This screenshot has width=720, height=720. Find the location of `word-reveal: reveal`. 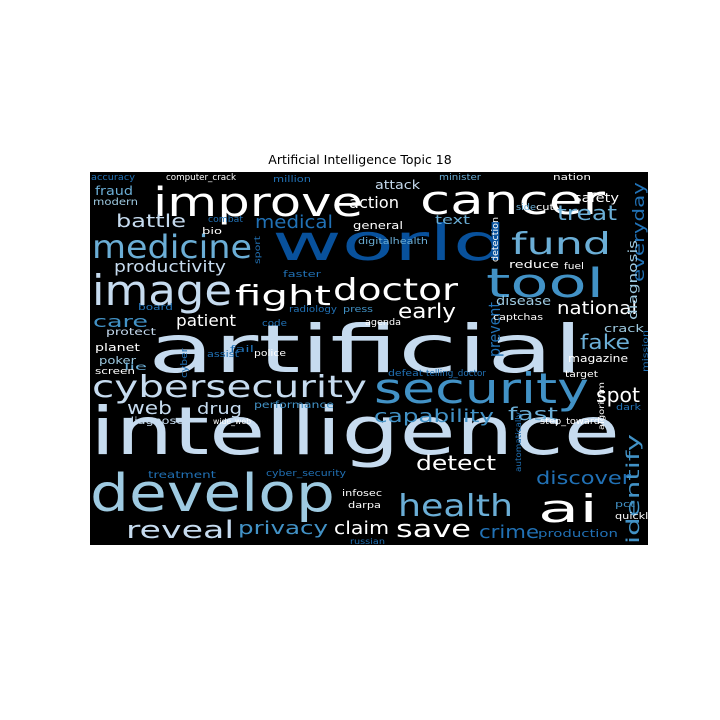

word-reveal: reveal is located at coordinates (180, 530).